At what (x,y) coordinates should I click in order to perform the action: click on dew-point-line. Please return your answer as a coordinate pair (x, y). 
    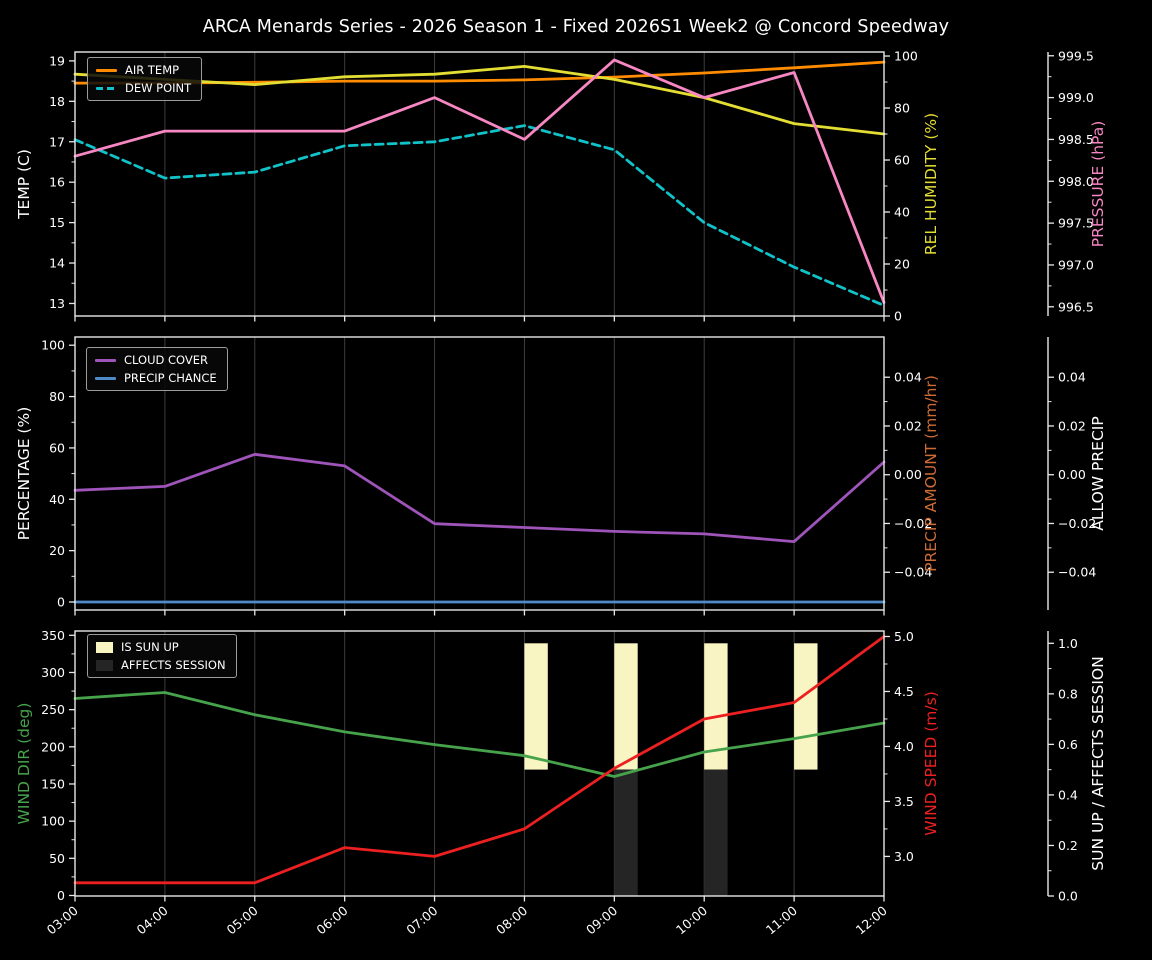
    Looking at the image, I should click on (479, 215).